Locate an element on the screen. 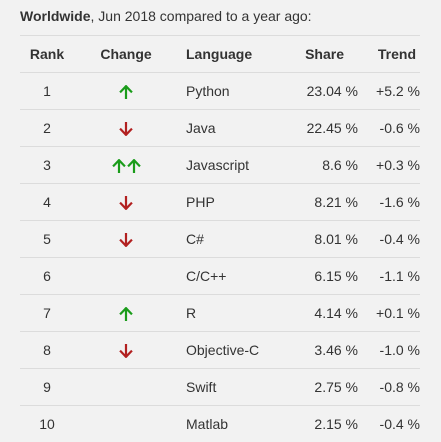 The height and width of the screenshot is (442, 441). rank-cell: 7 is located at coordinates (47, 313).